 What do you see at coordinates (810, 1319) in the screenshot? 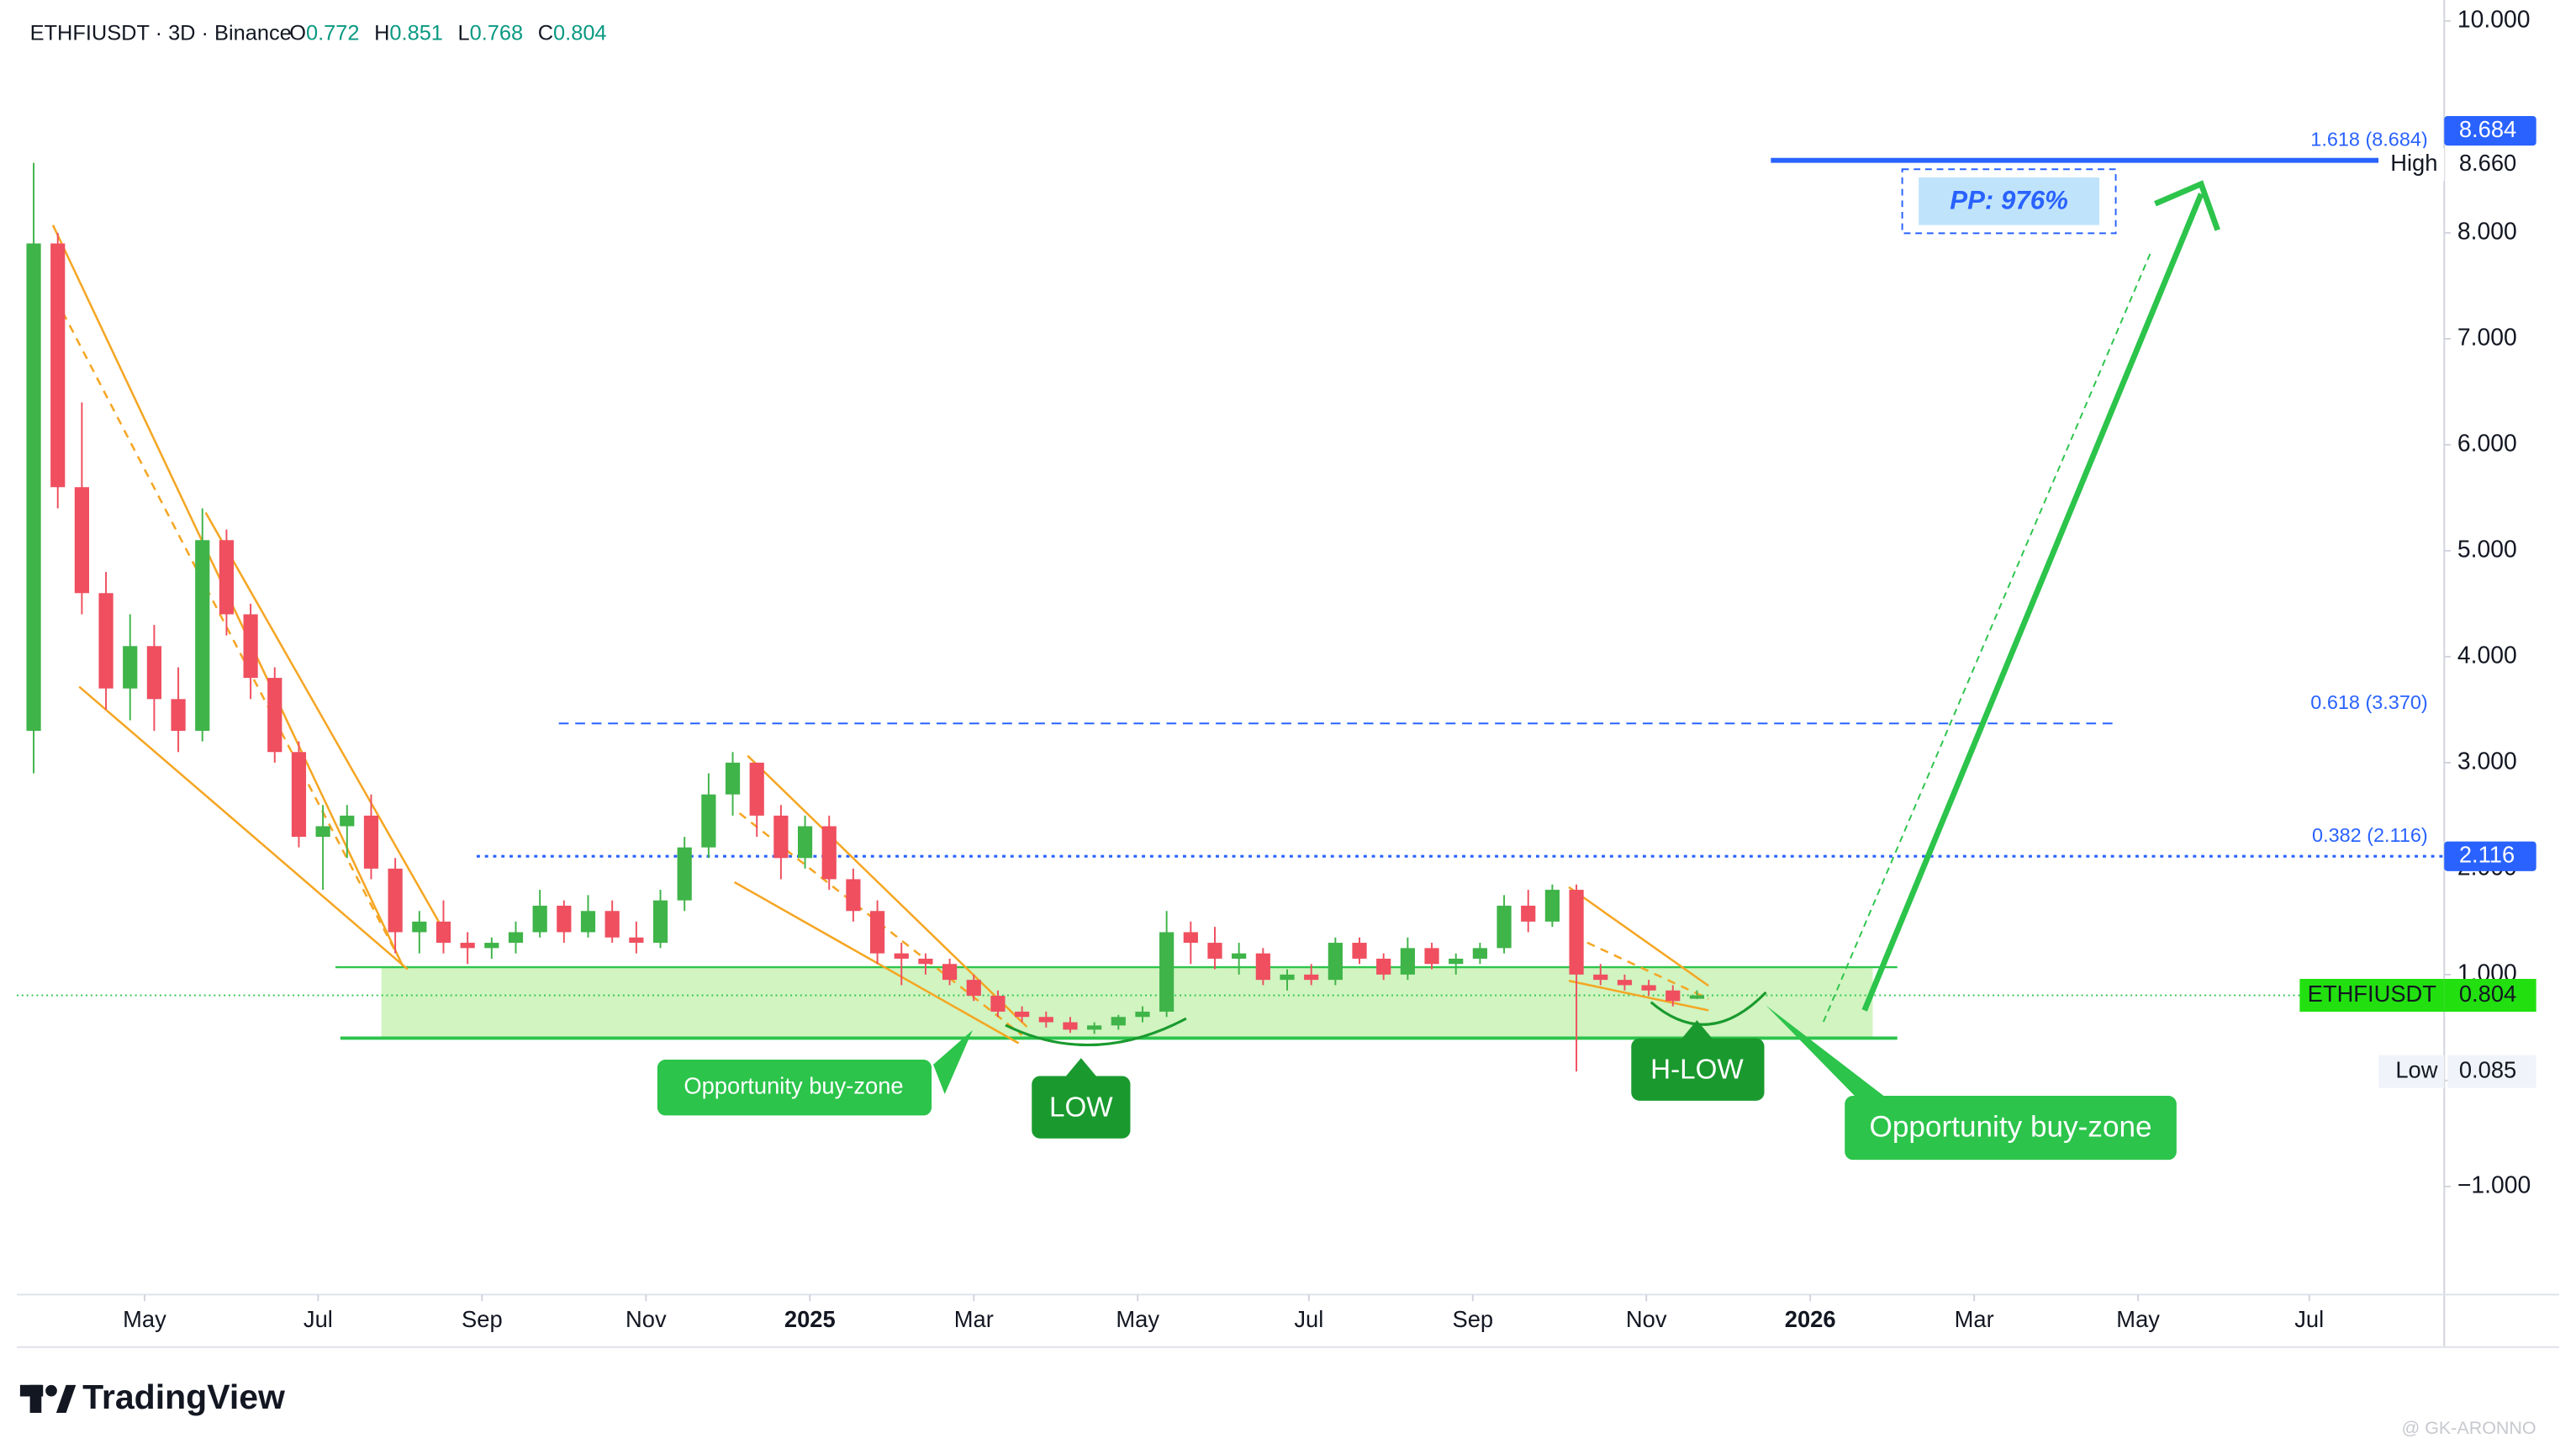
I see `x-tick-label: 2025` at bounding box center [810, 1319].